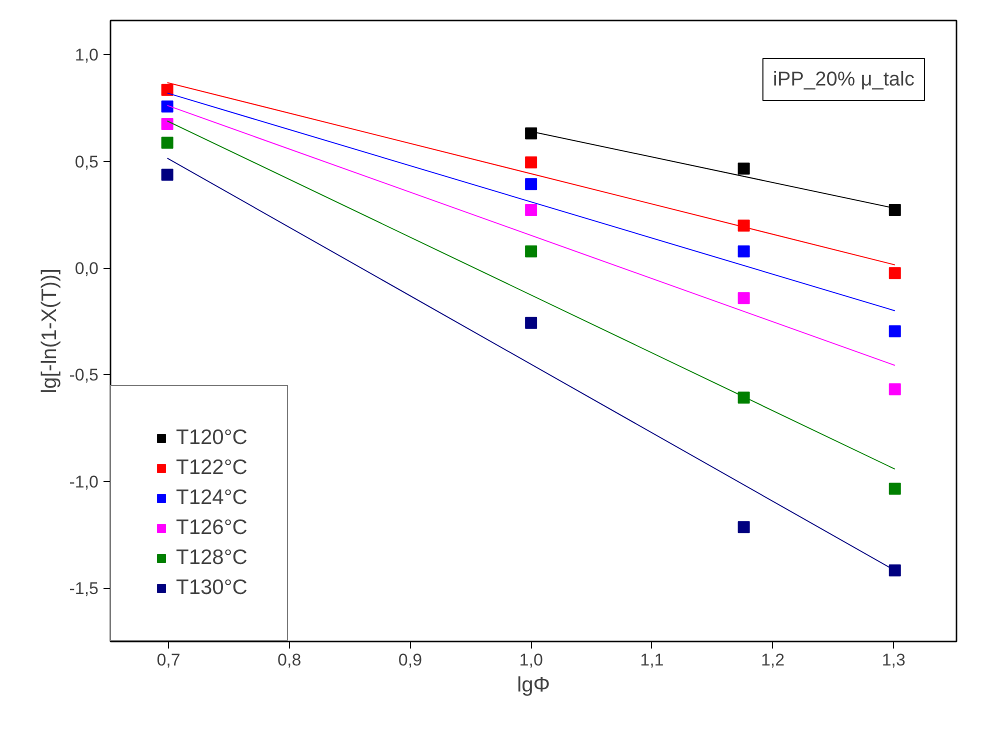 The image size is (986, 731). What do you see at coordinates (531, 660) in the screenshot?
I see `x-tick-label: 1,0` at bounding box center [531, 660].